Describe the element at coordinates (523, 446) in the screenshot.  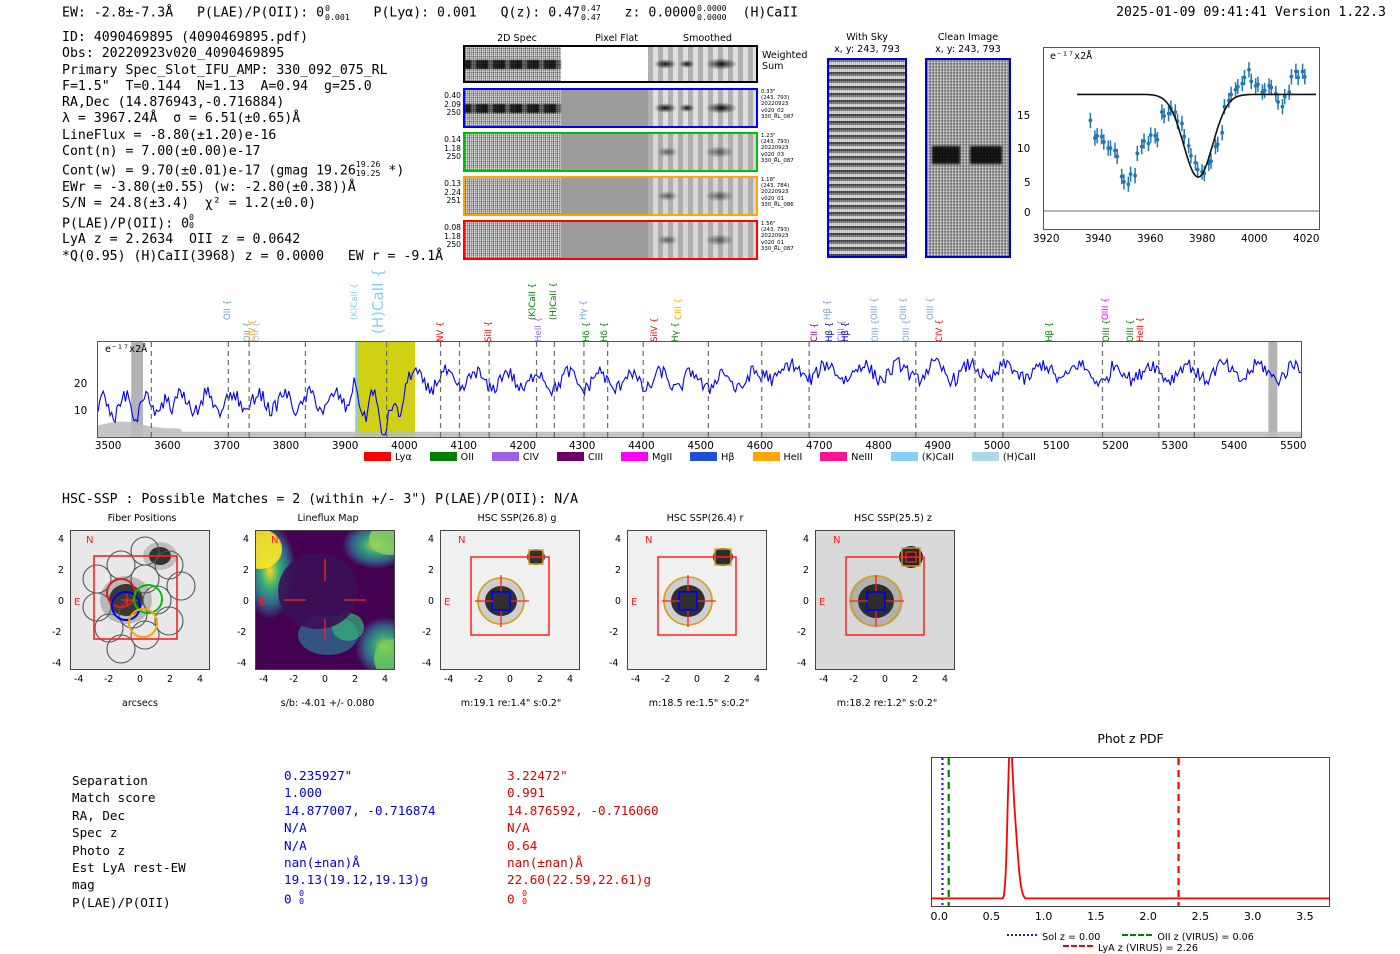
I see `fullspec-xtick: 4200` at that location.